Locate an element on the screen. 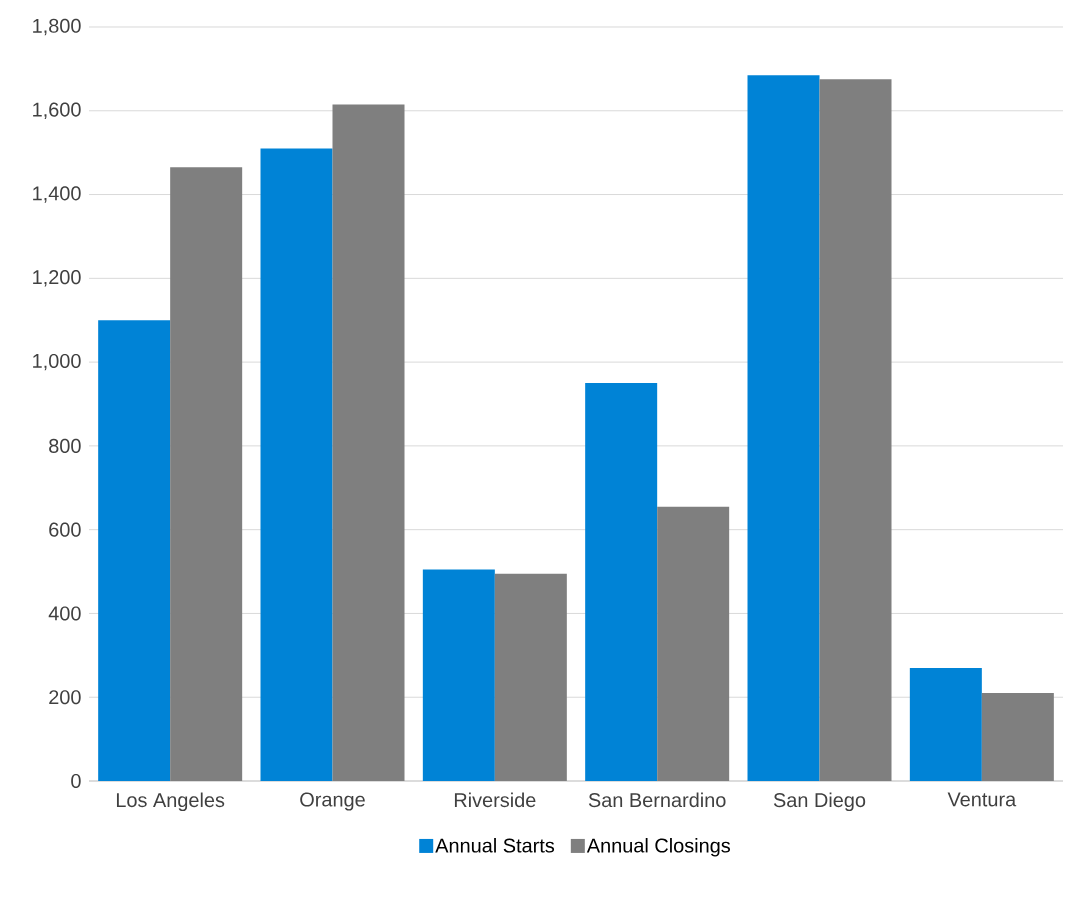  x-tick-label: San Bernardino is located at coordinates (657, 800).